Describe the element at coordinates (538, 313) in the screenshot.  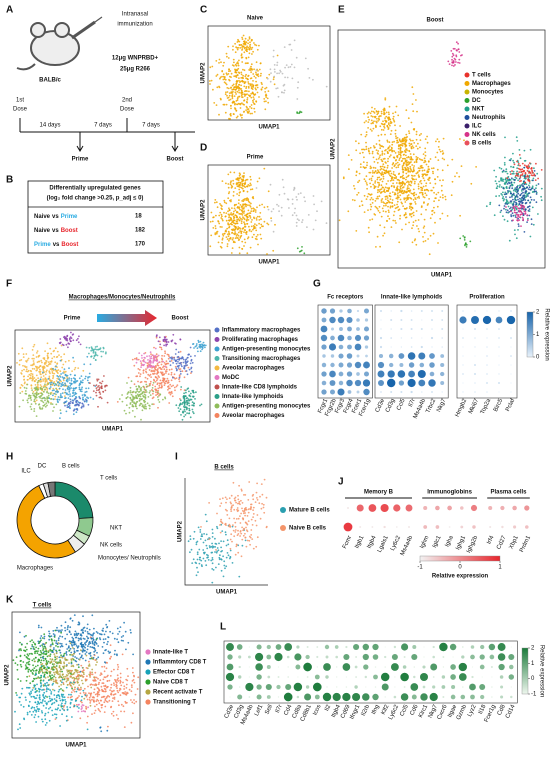
I see `colorbar-tick-label: 2` at that location.